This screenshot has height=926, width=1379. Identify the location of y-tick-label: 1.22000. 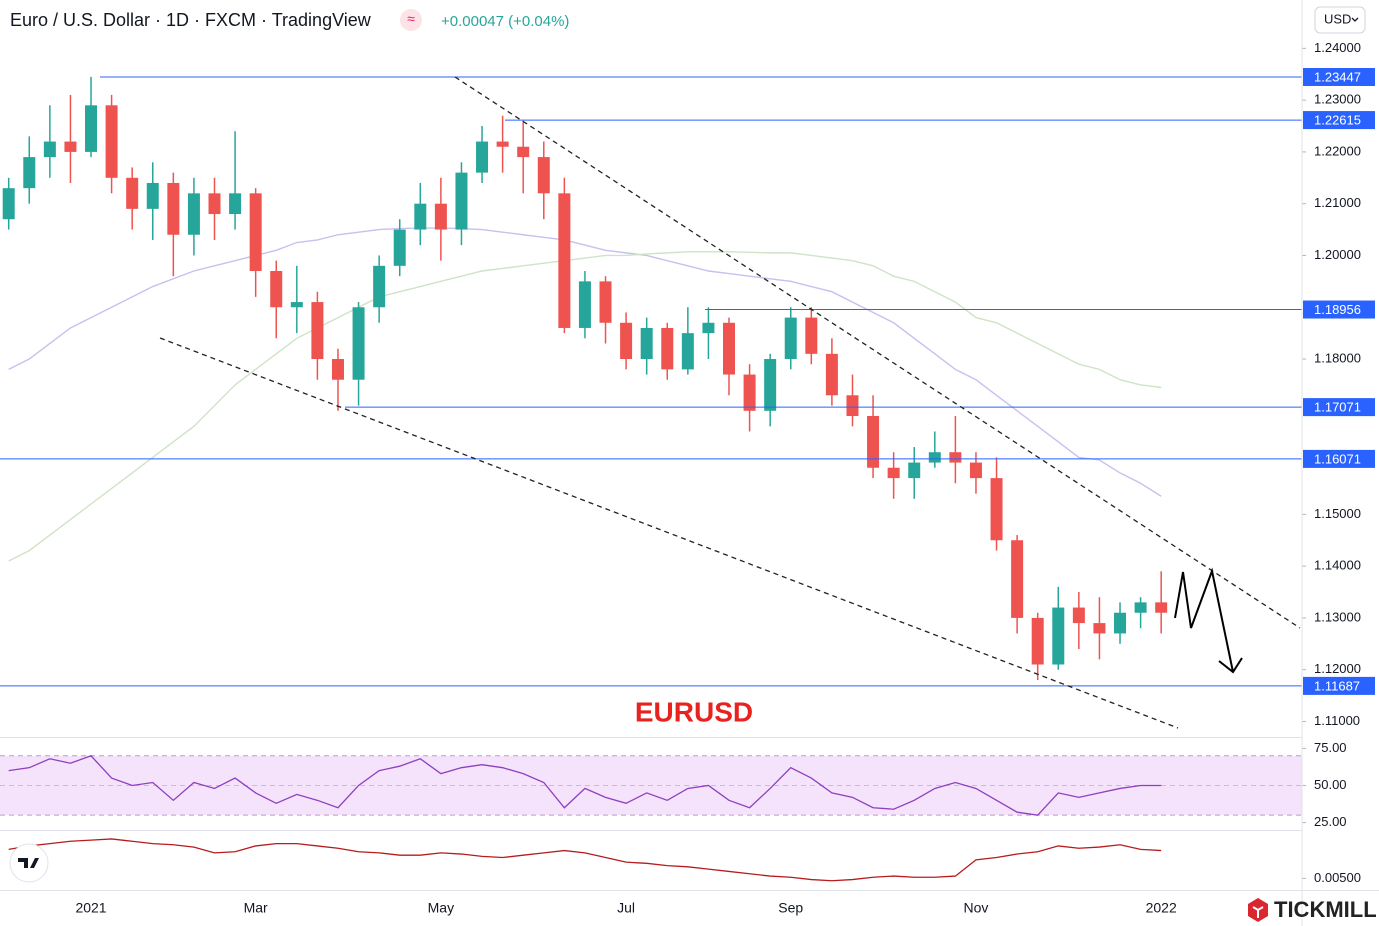
(1337, 150).